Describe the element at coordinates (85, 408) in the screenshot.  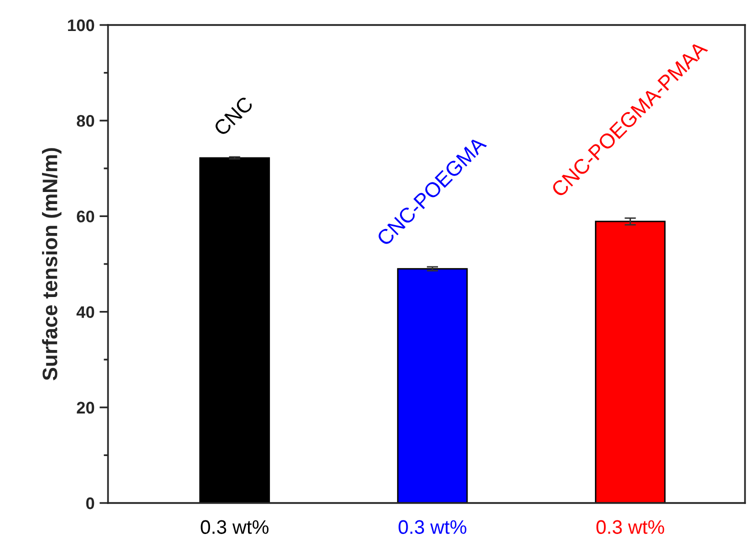
I see `y-tick-label: 20` at that location.